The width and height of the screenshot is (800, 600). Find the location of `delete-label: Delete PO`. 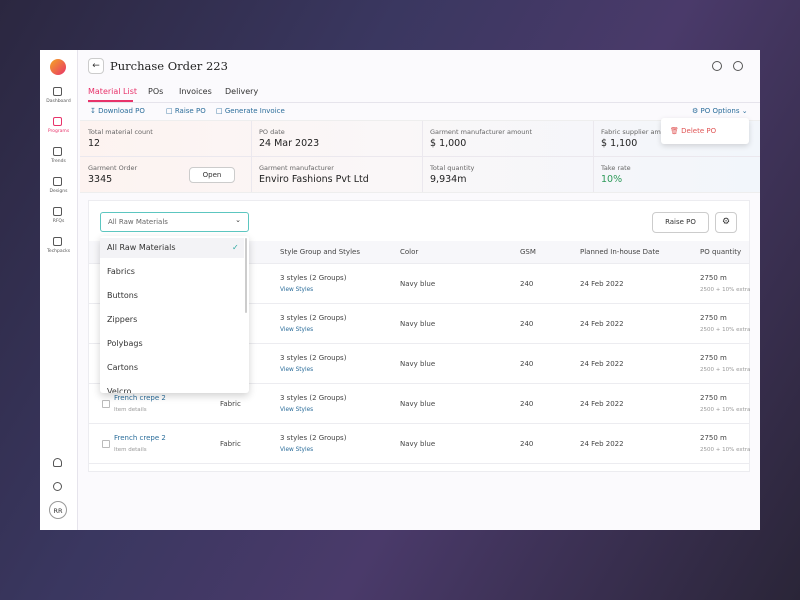

delete-label: Delete PO is located at coordinates (699, 131).